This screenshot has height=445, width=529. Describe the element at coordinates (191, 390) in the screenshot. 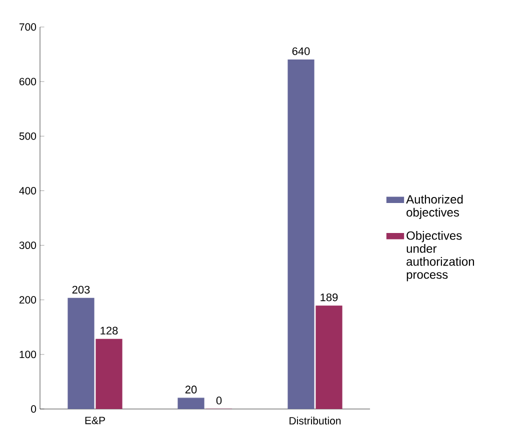

I see `data-label: 20` at that location.